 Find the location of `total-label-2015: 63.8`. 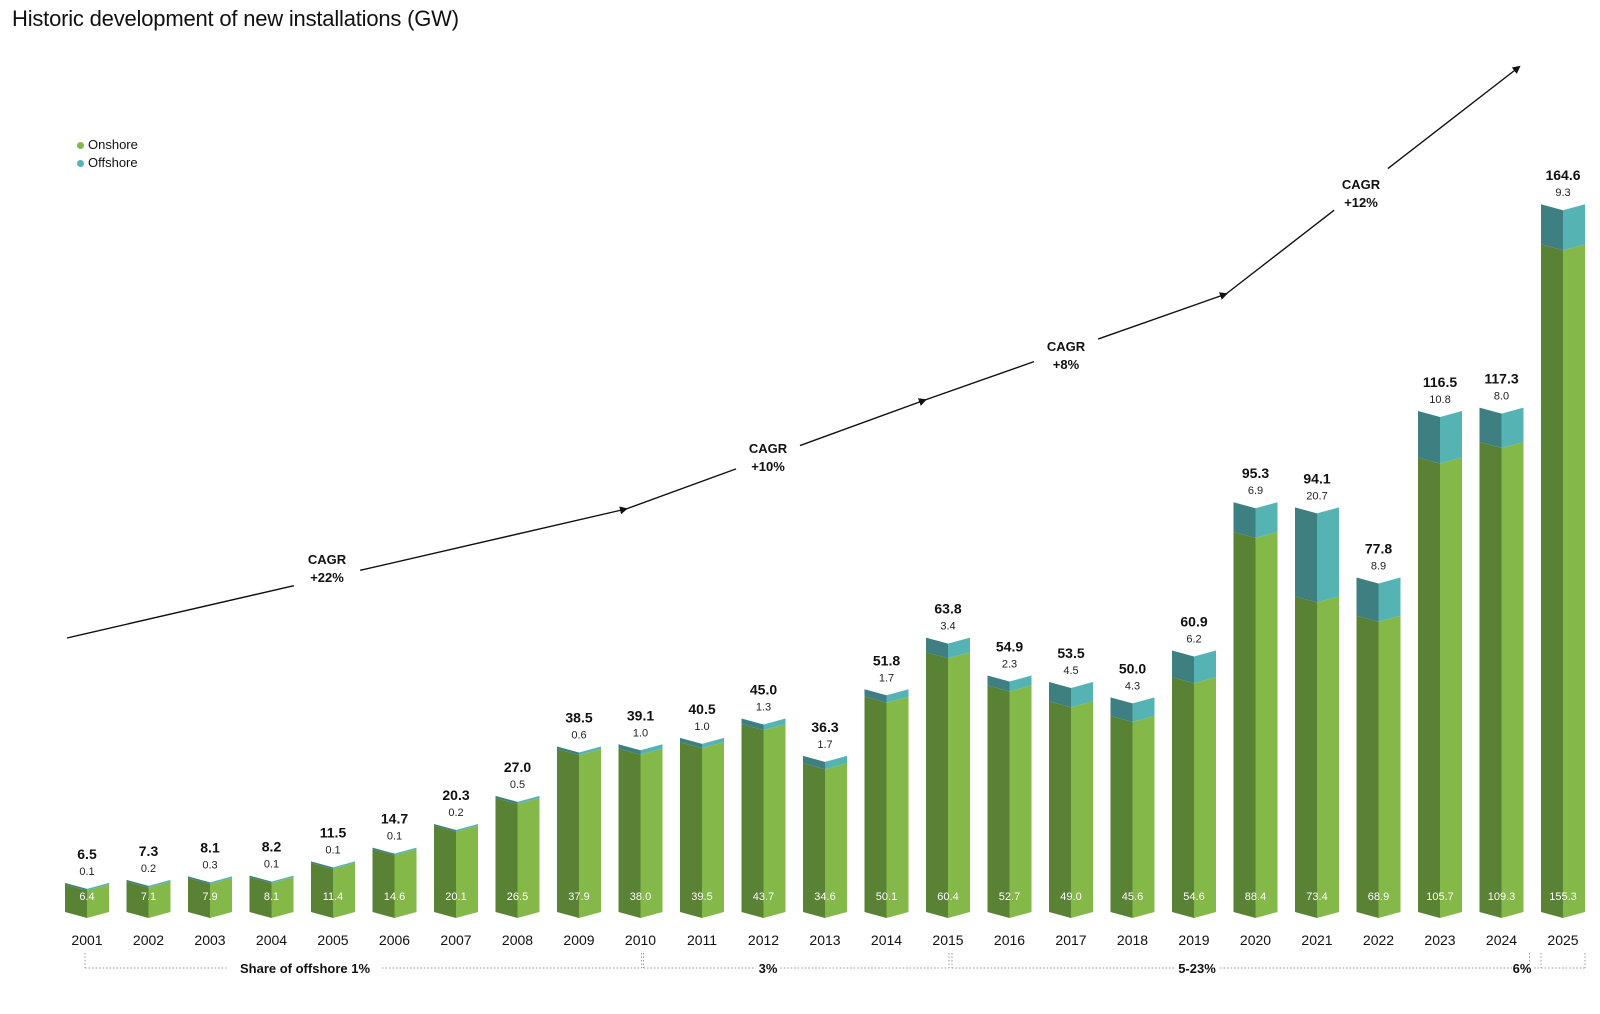

total-label-2015: 63.8 is located at coordinates (947, 609).